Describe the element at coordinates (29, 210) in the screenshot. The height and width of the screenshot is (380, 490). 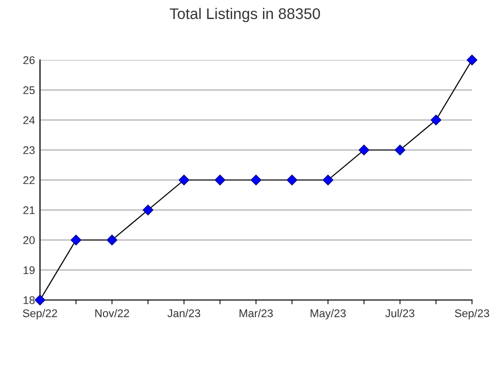
I see `y-tick-label: 21` at that location.